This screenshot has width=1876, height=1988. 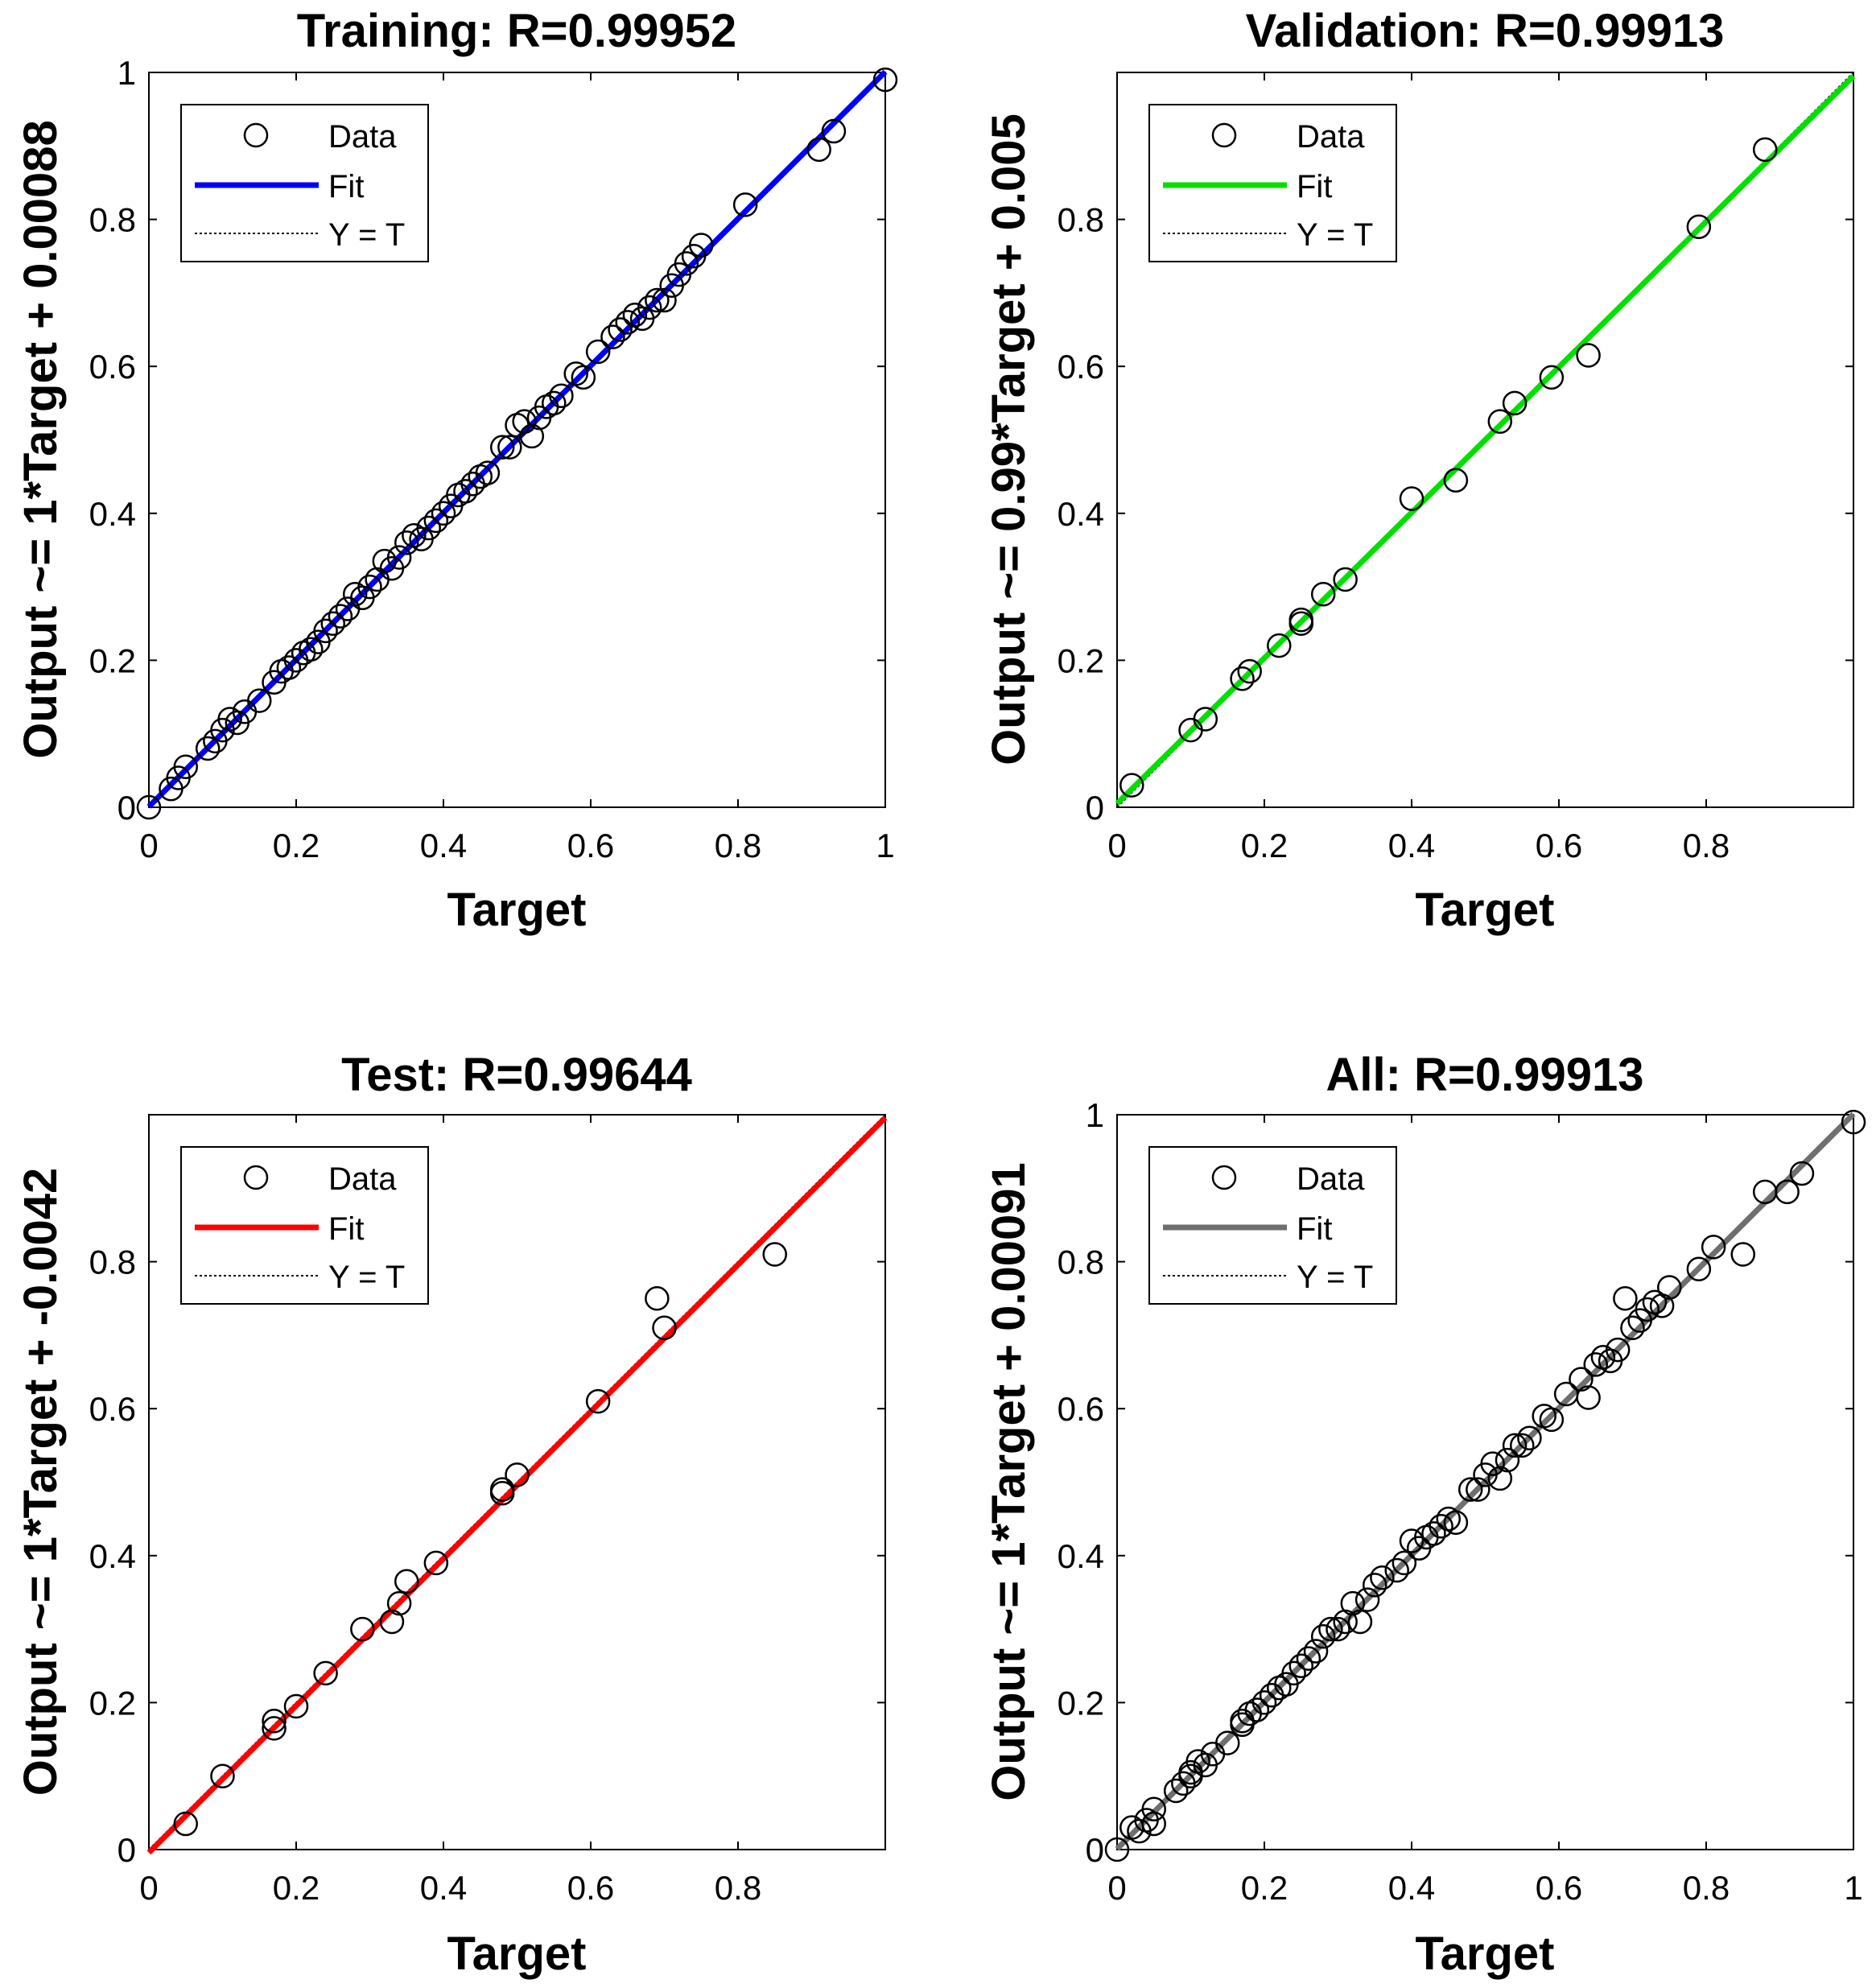 I want to click on y-tick-label: 1, so click(x=127, y=73).